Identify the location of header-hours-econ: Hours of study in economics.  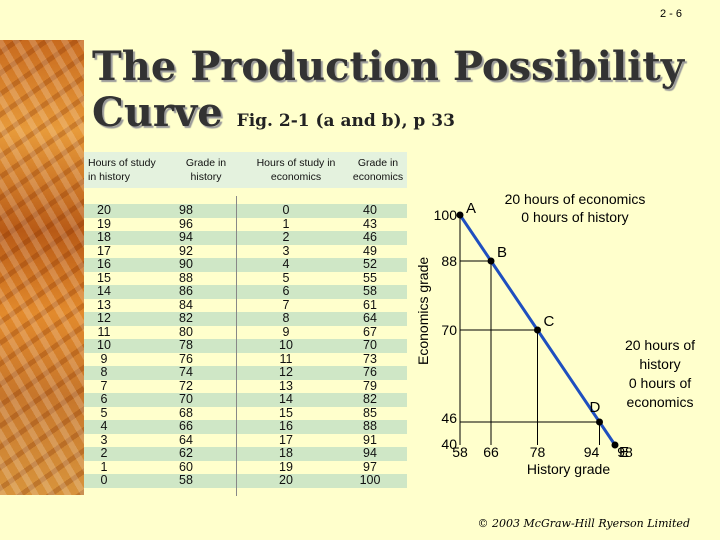
(296, 170).